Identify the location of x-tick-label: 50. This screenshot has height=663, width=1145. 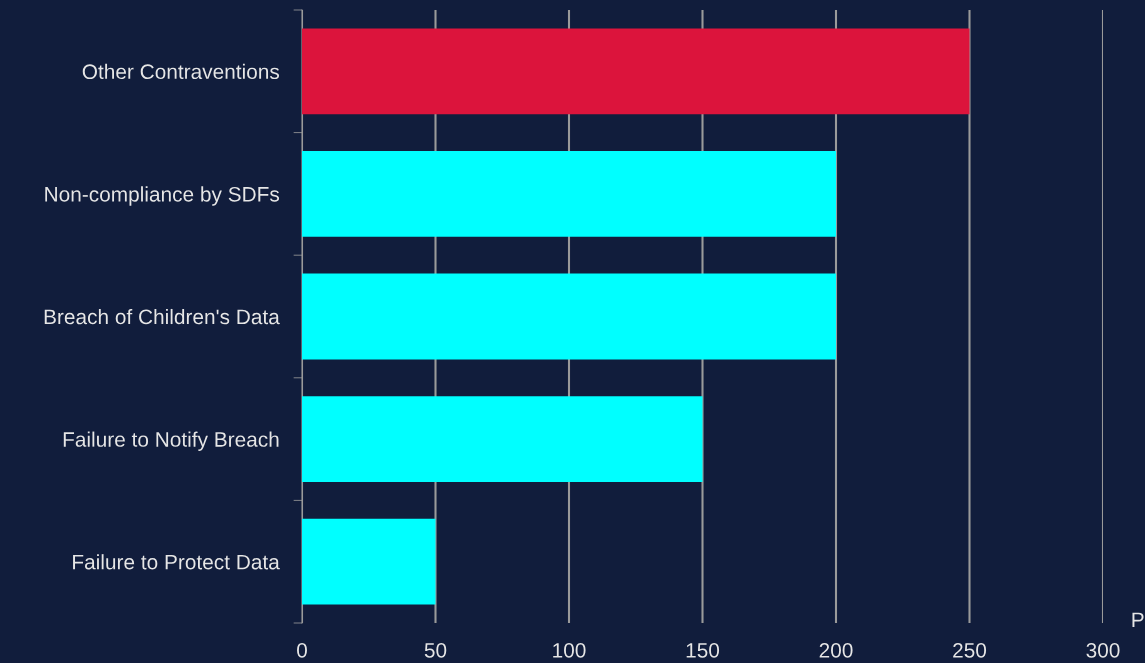
(435, 650).